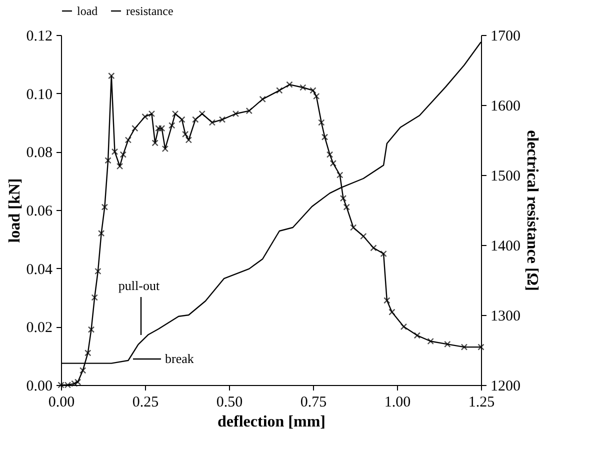  I want to click on y-tick-label: 0.00, so click(39, 386).